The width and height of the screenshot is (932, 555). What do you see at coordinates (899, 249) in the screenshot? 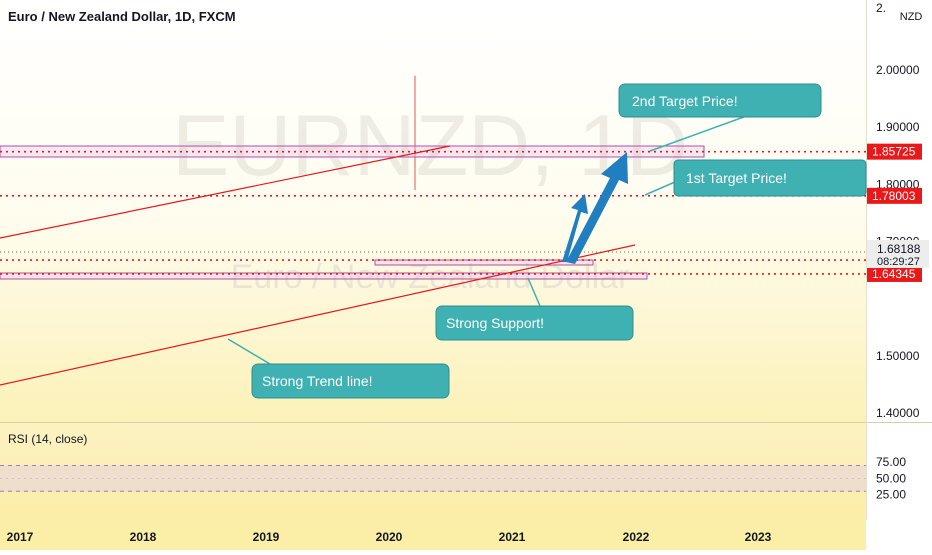
I see `current-price-label: 1.68188` at bounding box center [899, 249].